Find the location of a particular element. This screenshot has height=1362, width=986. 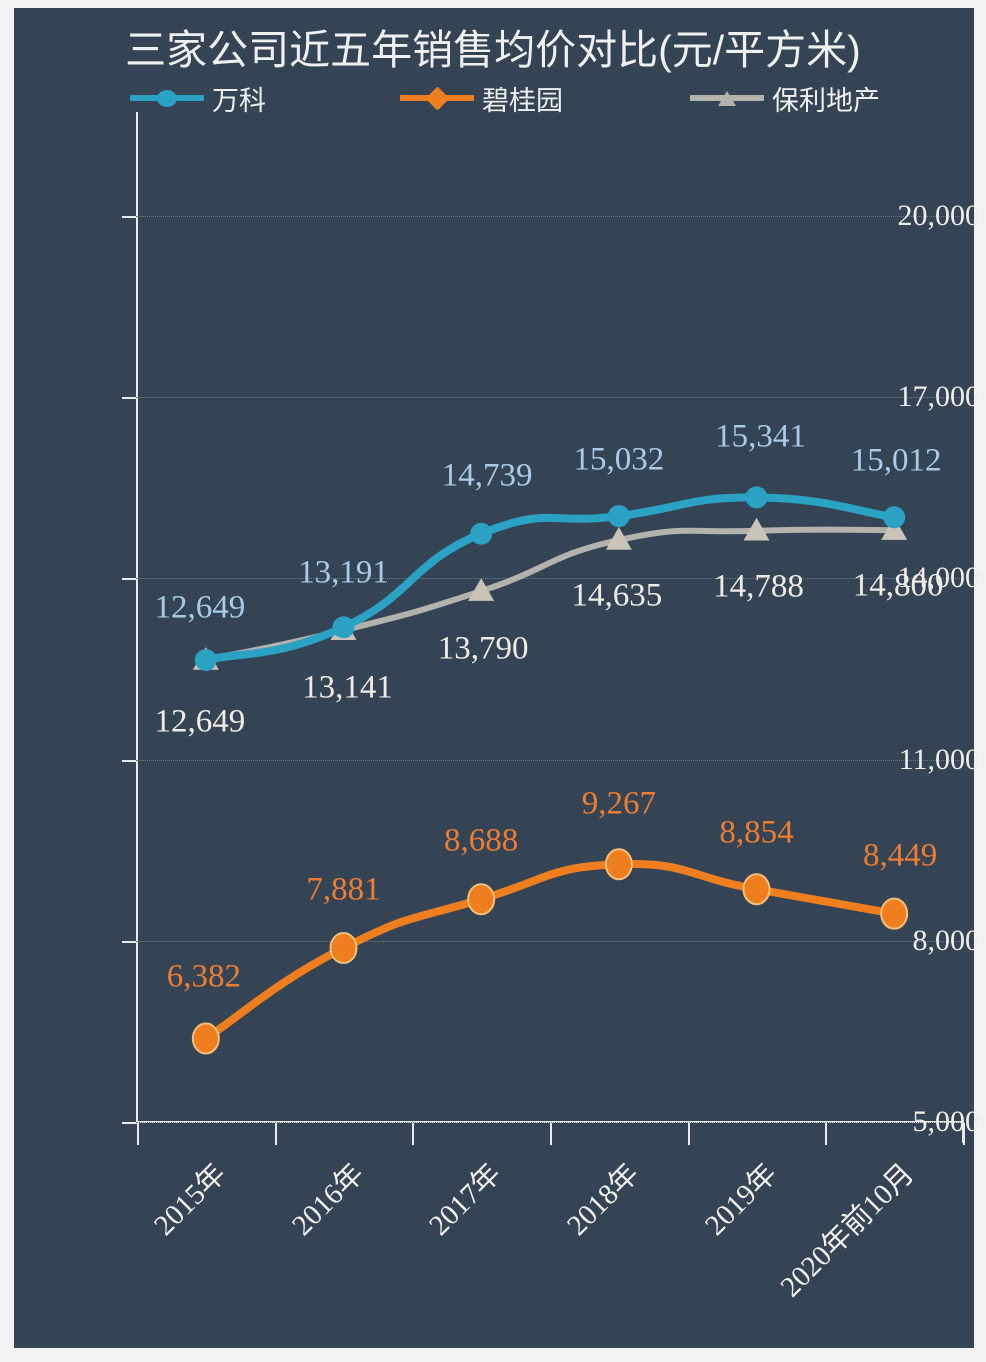

legend-label-baoli: 保利地产 is located at coordinates (826, 100).